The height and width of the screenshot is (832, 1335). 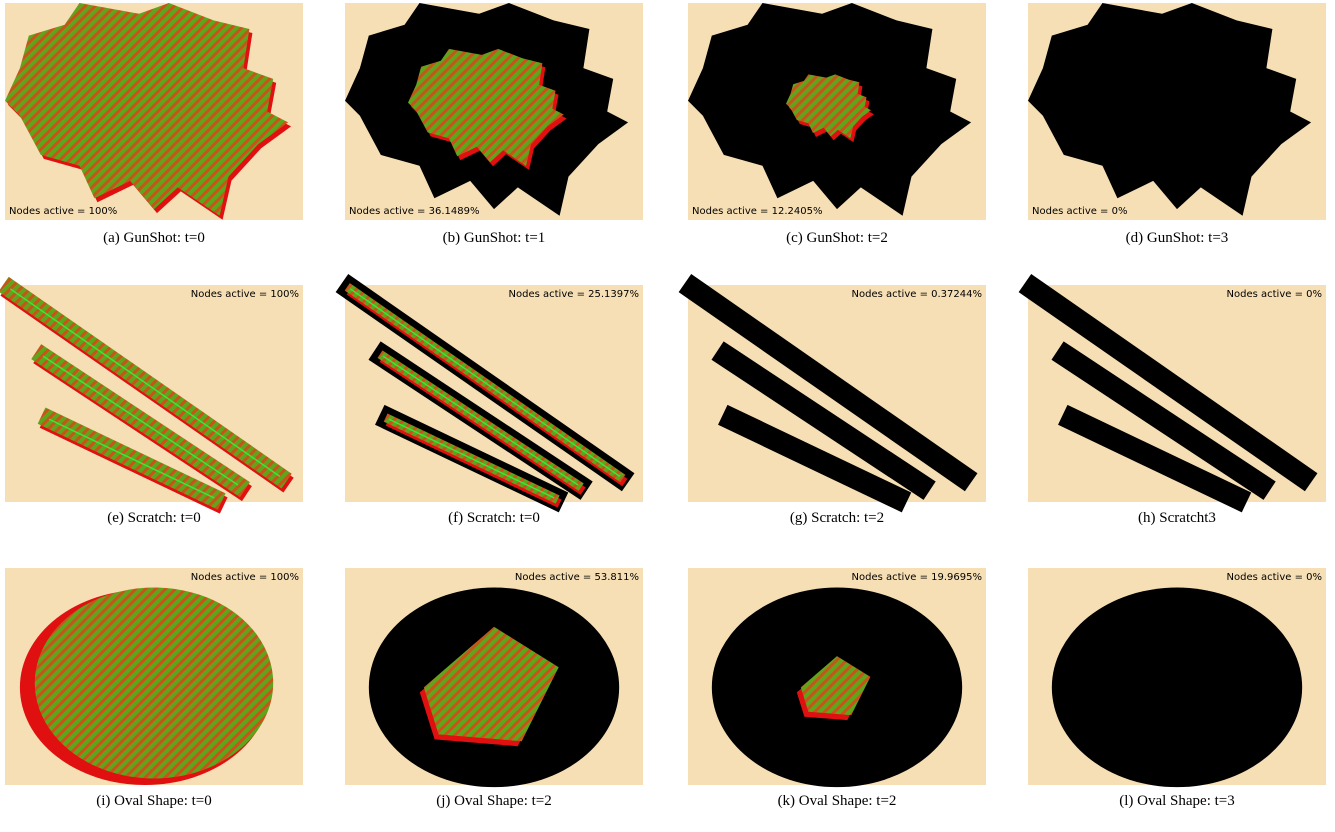 I want to click on panel: Nodes active = 100% (i) Oval Shape: t=0, so click(x=154, y=688).